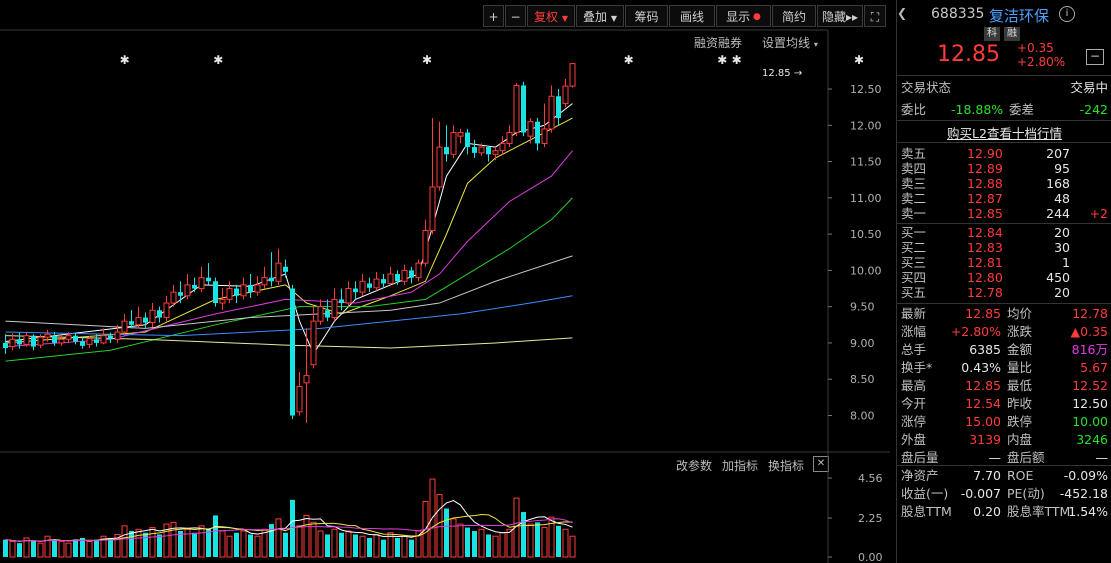  What do you see at coordinates (613, 18) in the screenshot?
I see `caret-down-icon: ▼` at bounding box center [613, 18].